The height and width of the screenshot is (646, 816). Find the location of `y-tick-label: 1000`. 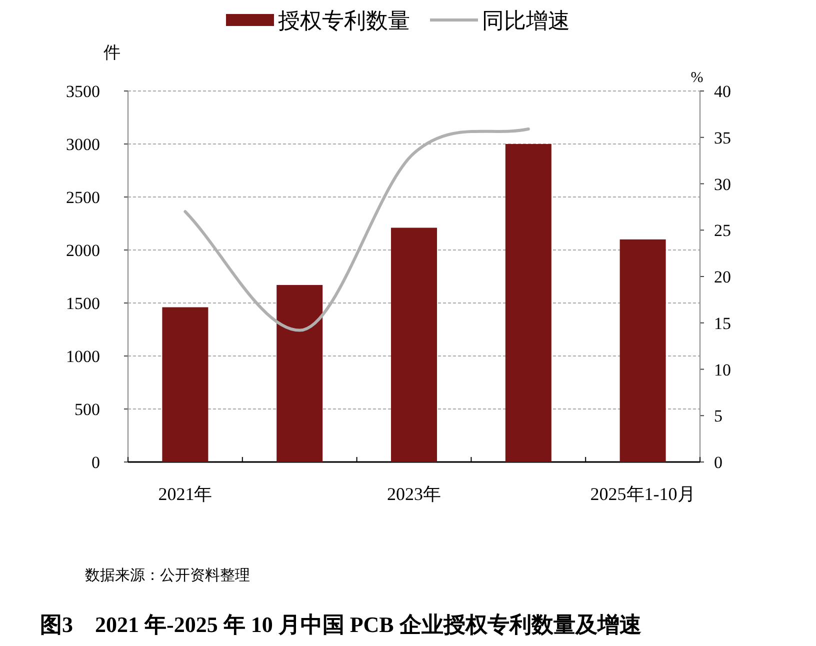

y-tick-label: 1000 is located at coordinates (83, 356).